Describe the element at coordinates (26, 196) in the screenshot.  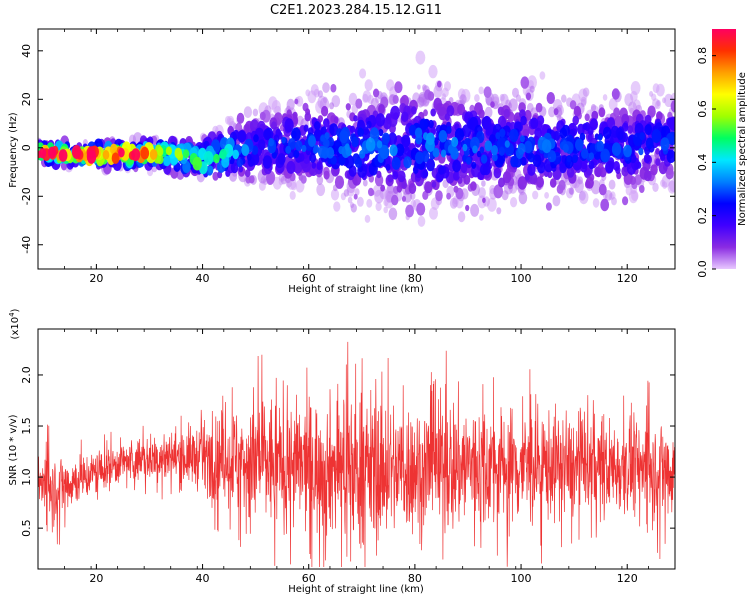
I see `y-tick-label: -20` at that location.